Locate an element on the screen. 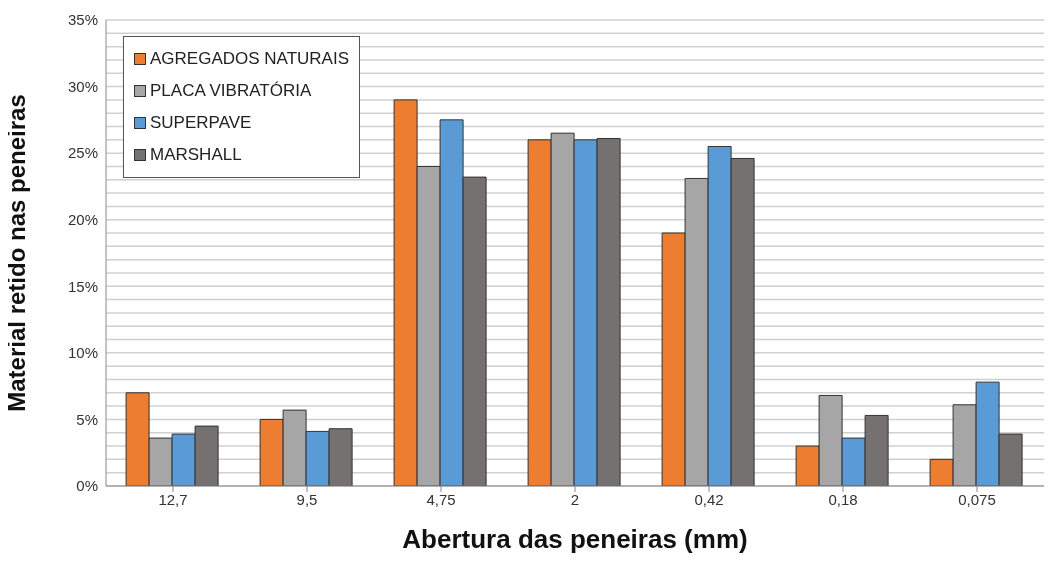 This screenshot has height=572, width=1052. x-tick-label: 4,75 is located at coordinates (441, 499).